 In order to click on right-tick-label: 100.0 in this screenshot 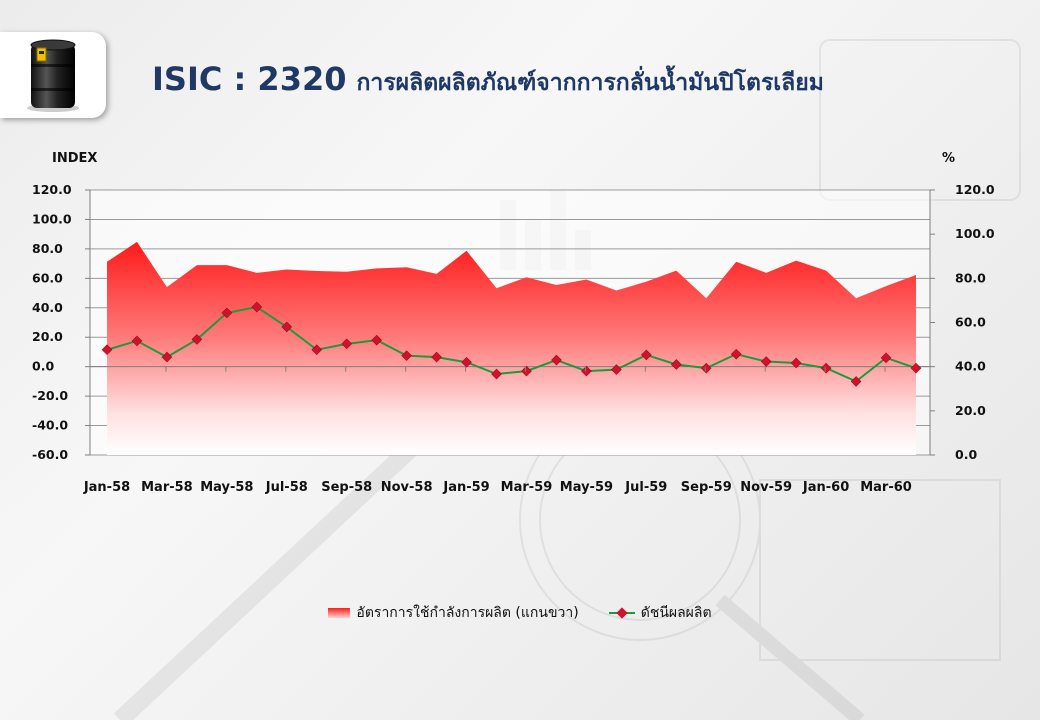, I will do `click(975, 233)`.